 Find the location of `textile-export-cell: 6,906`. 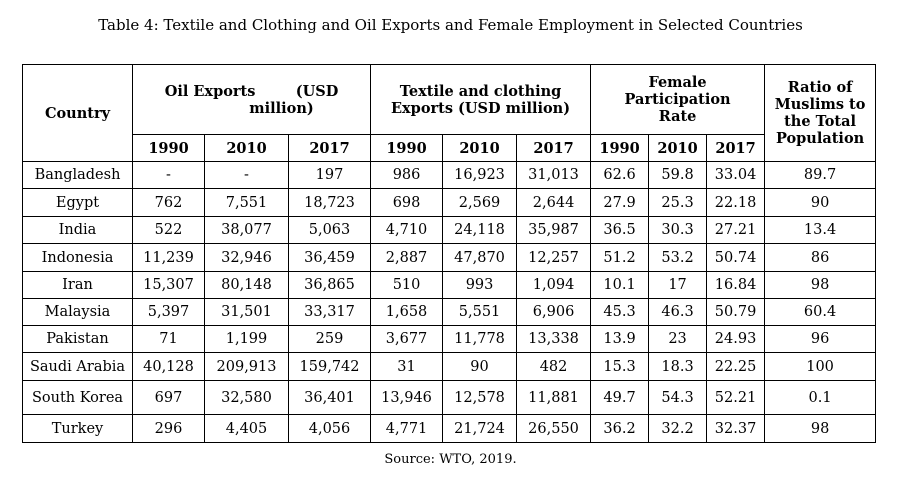

textile-export-cell: 6,906 is located at coordinates (554, 312).